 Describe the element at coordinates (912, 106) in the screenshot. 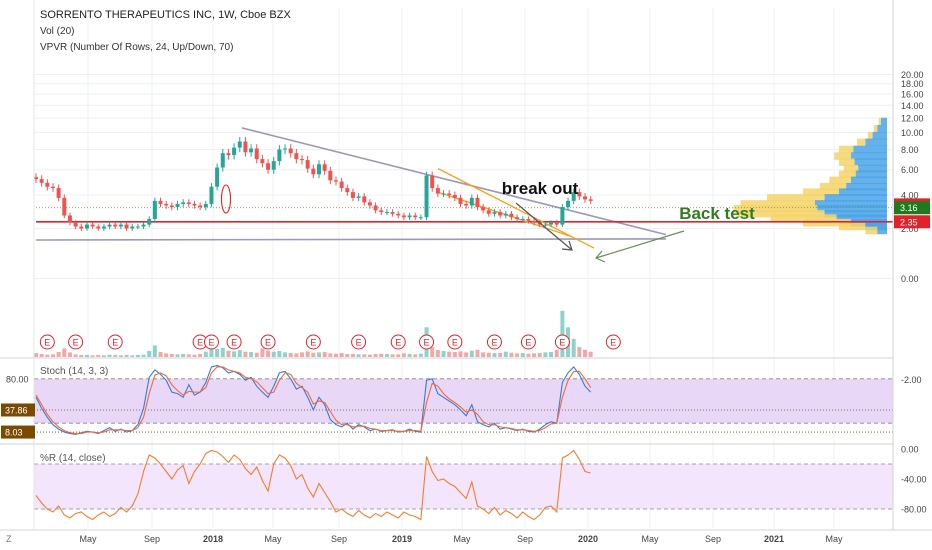

I see `price-tick-label: 14.00` at that location.